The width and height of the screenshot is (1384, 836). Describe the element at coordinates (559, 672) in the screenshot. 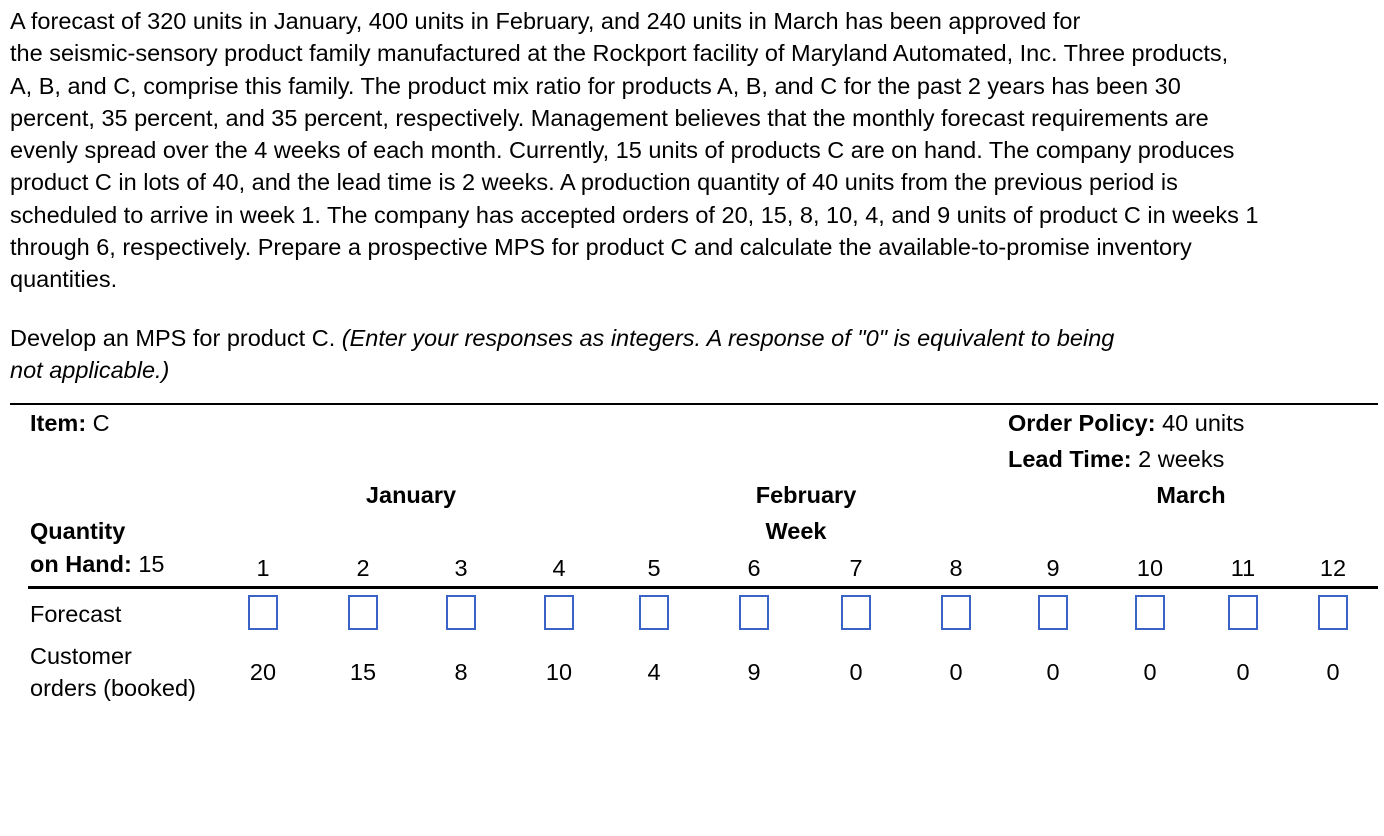

I see `customer-order-value: 10` at that location.